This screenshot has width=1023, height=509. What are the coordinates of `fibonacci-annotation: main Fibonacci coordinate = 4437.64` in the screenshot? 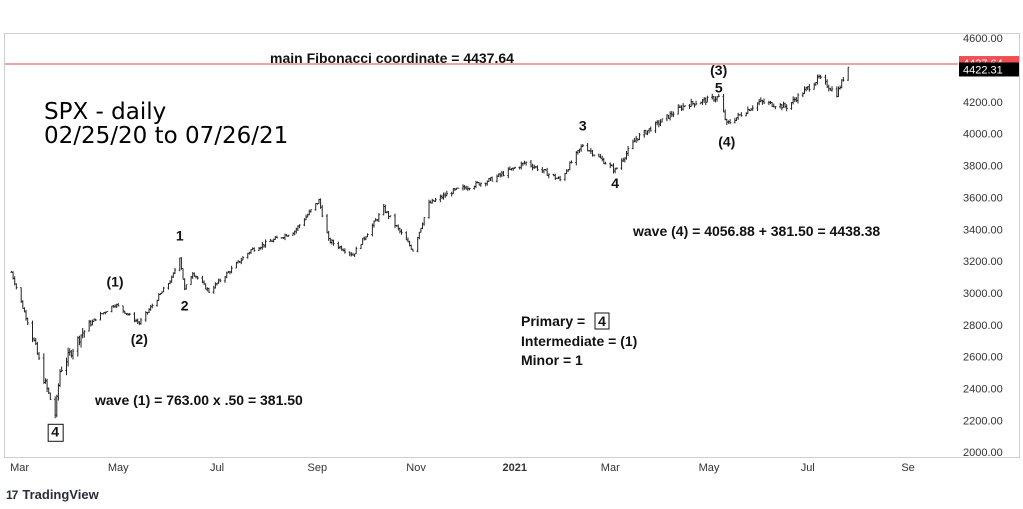 It's located at (392, 58).